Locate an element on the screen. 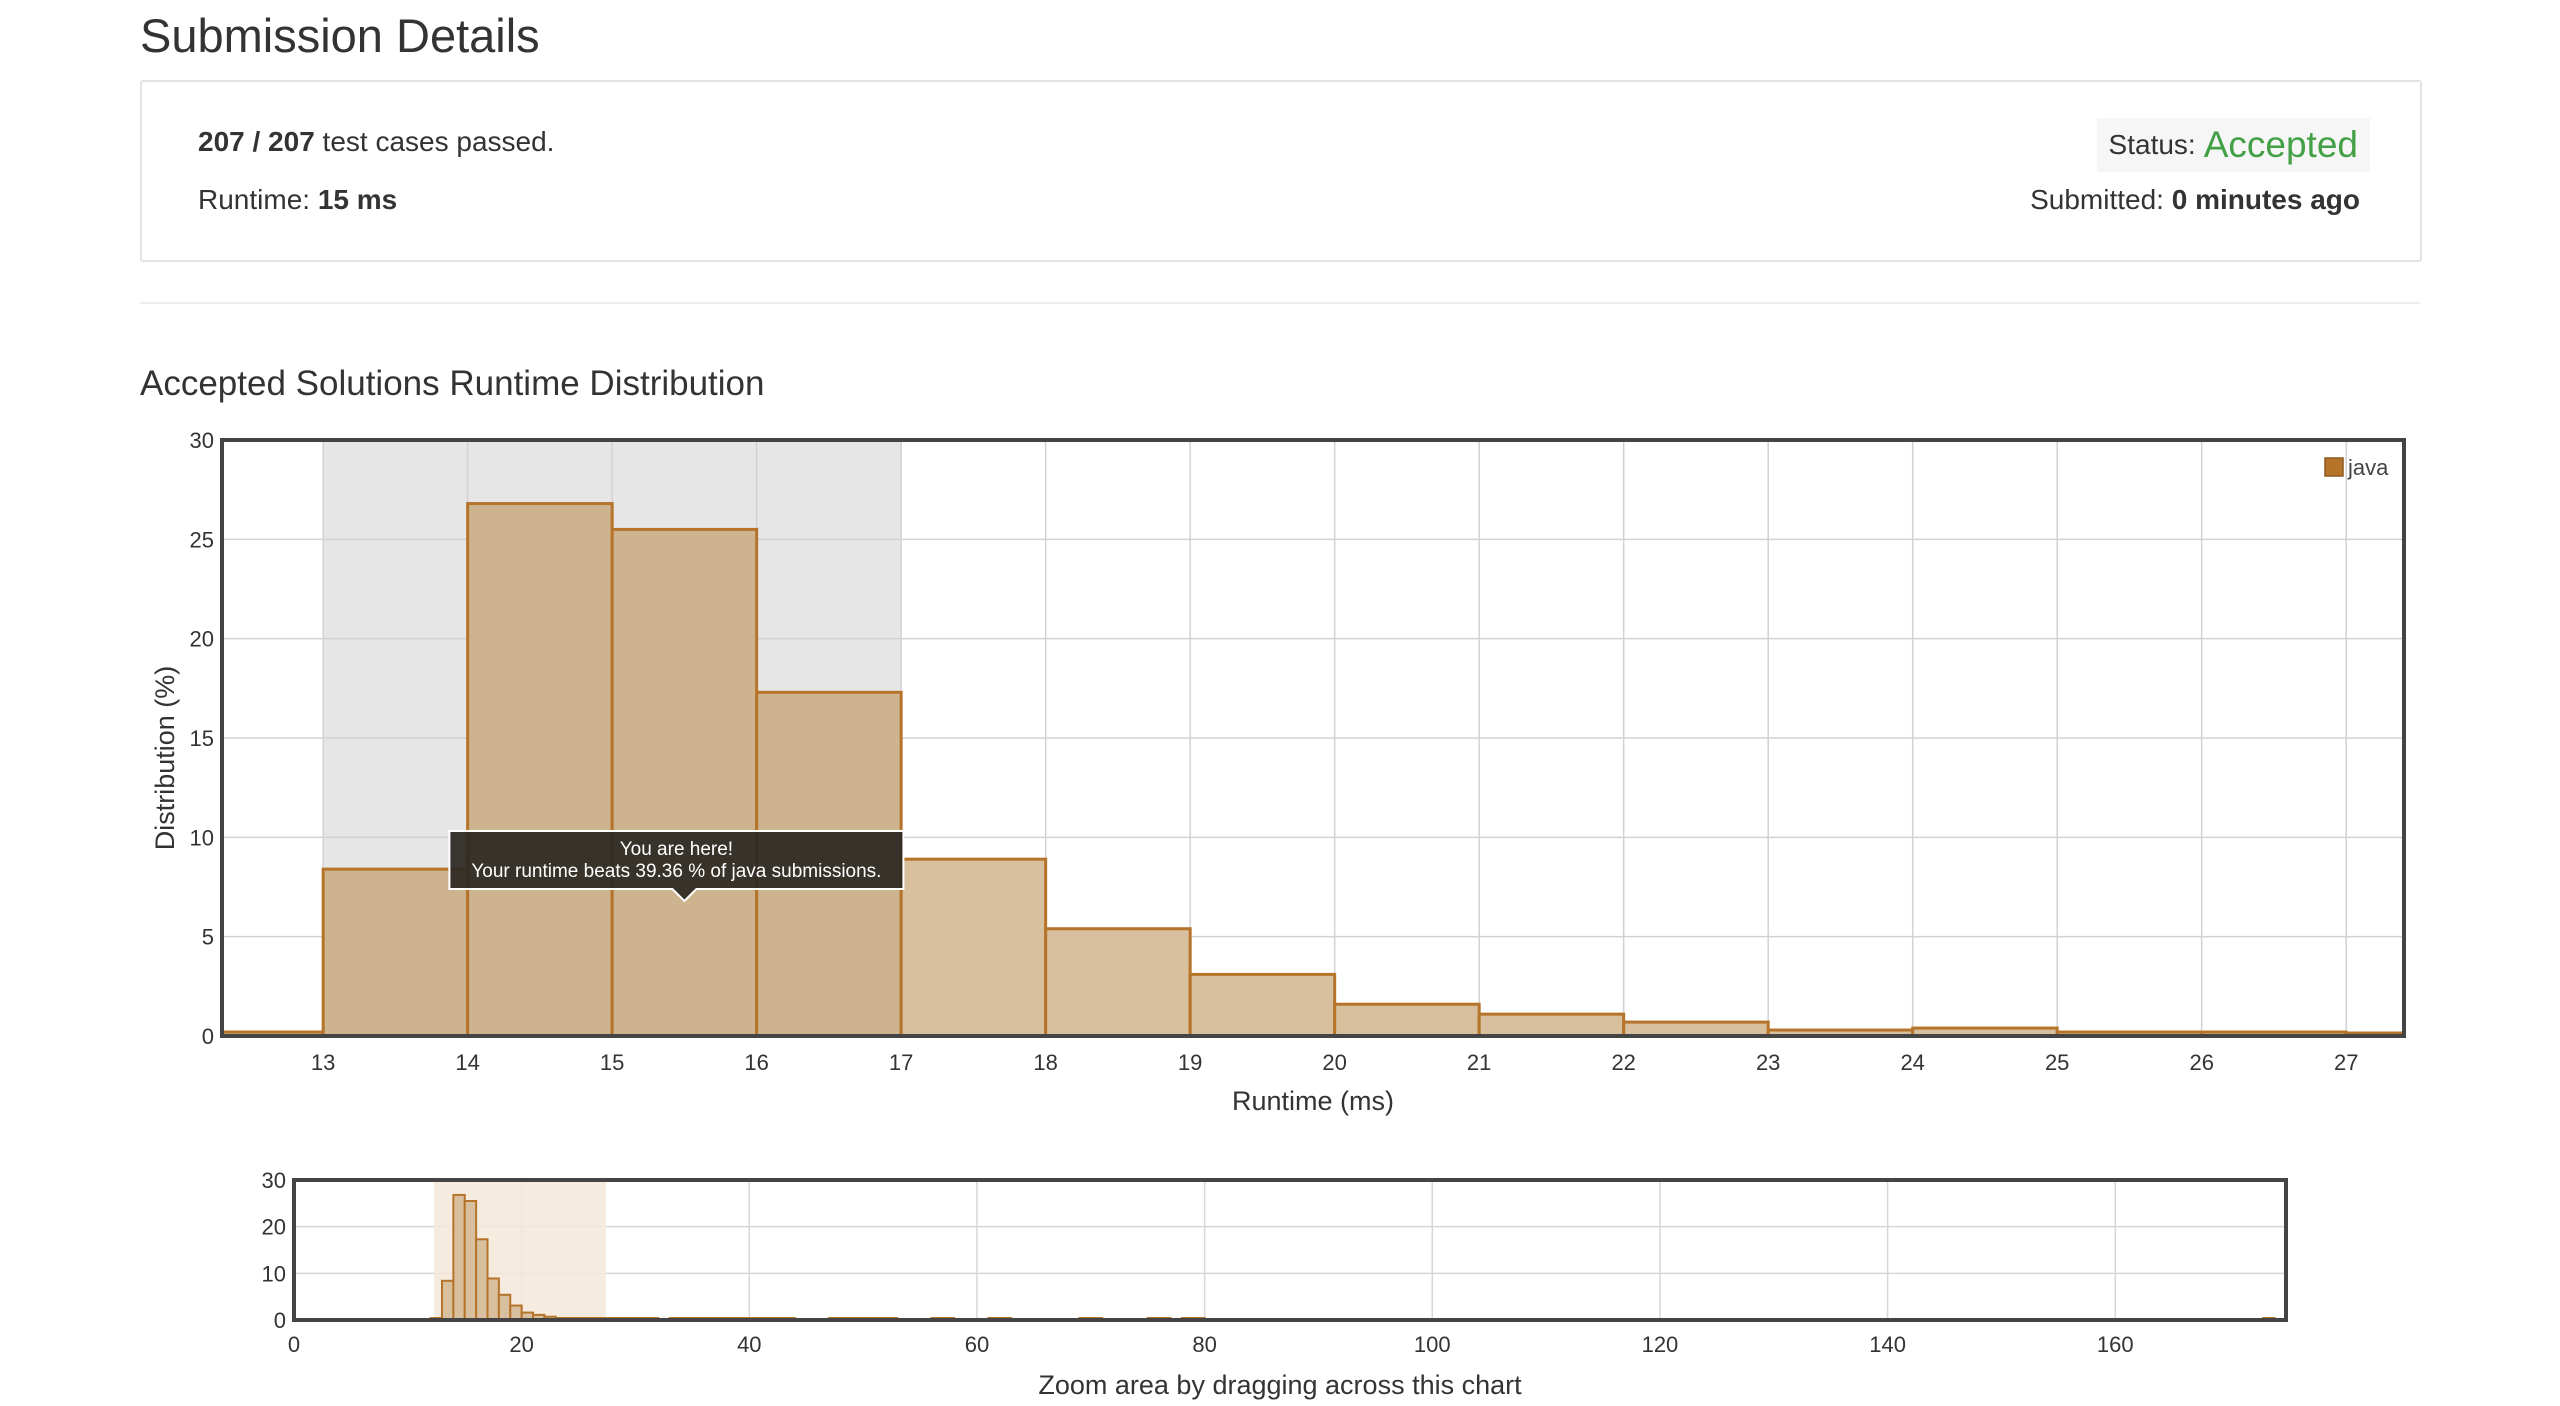 This screenshot has height=1406, width=2560. navigator-bars is located at coordinates (1352, 1257).